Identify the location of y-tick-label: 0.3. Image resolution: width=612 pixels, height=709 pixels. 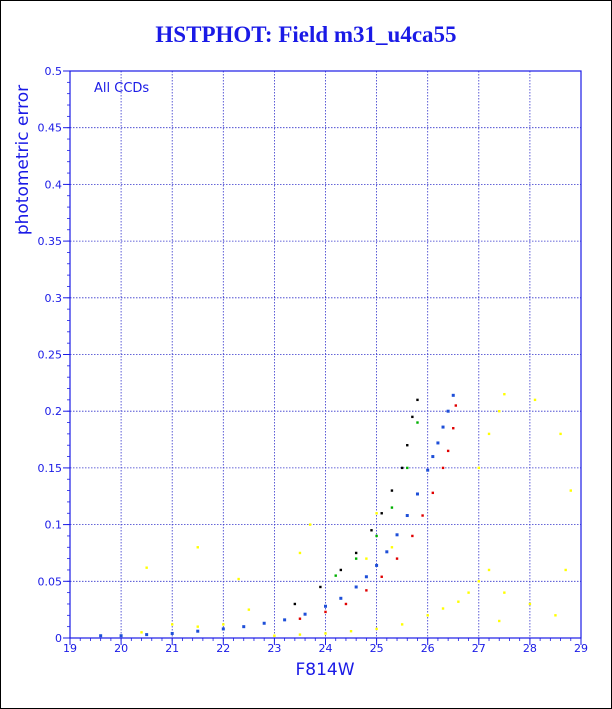
(54, 298).